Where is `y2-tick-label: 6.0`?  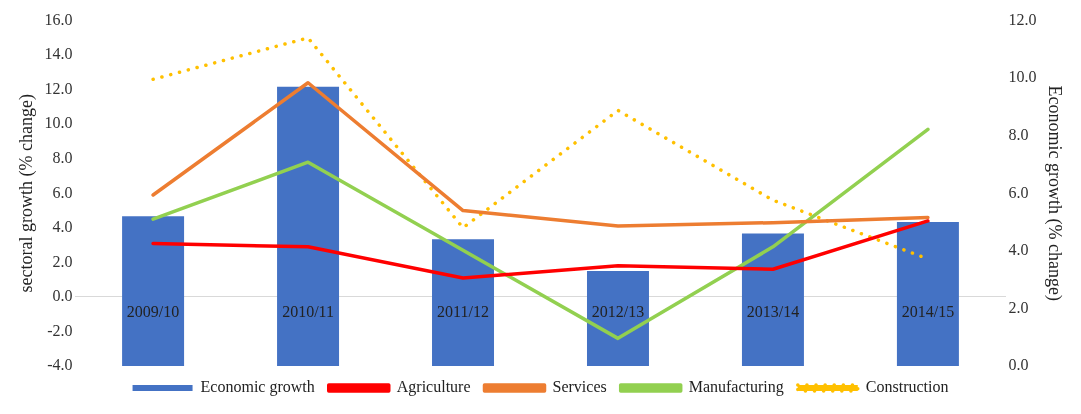
y2-tick-label: 6.0 is located at coordinates (1018, 192).